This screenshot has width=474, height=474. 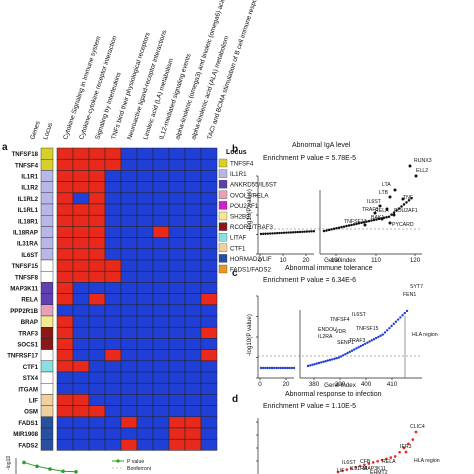 I want to click on point-label: TNFSF13, so click(x=355, y=222).